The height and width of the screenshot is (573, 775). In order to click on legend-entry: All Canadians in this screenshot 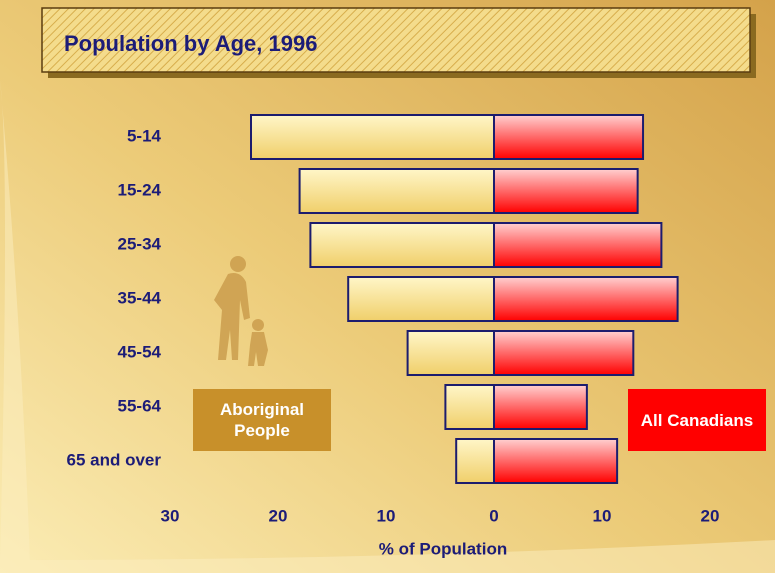, I will do `click(697, 420)`.